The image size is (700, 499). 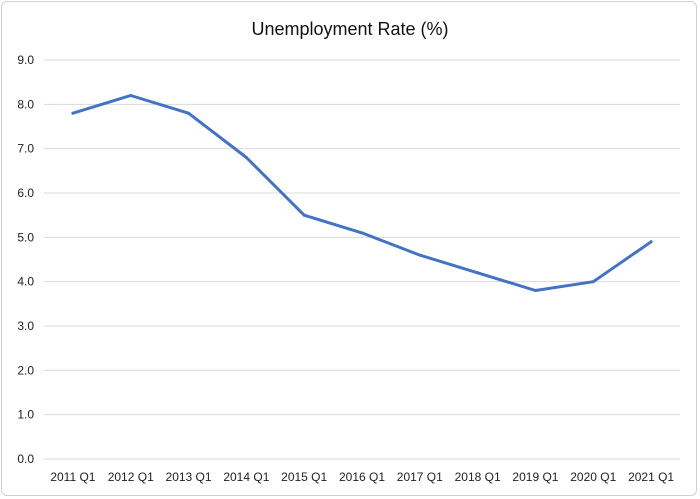 I want to click on x-tick-label: 2019 Q1, so click(x=535, y=477).